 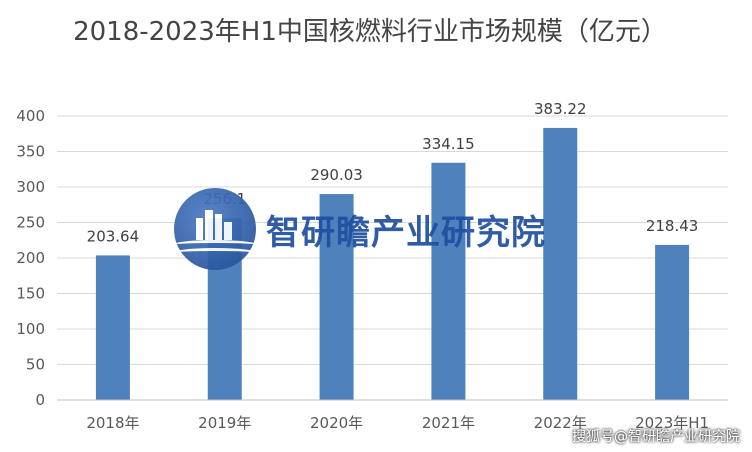 I want to click on watermark-text: 智研瞻产业研究院, so click(x=406, y=232).